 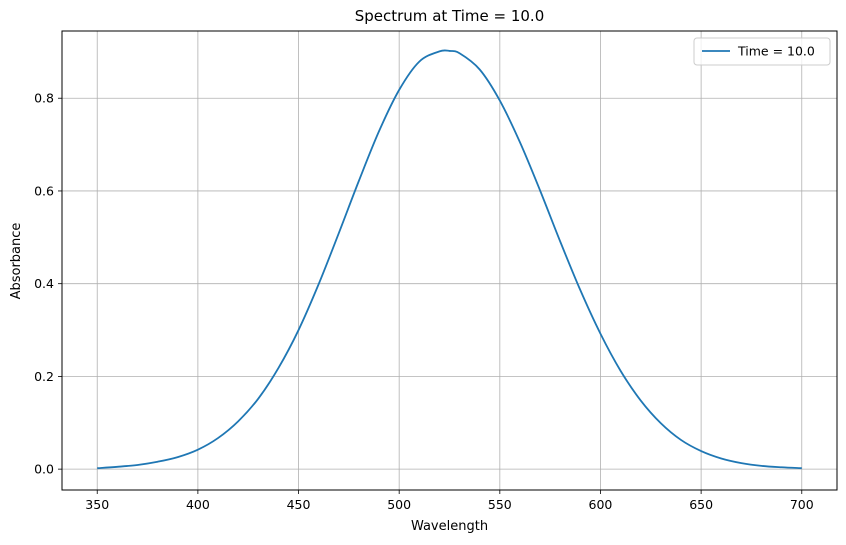 I want to click on legend-frame, so click(x=762, y=51).